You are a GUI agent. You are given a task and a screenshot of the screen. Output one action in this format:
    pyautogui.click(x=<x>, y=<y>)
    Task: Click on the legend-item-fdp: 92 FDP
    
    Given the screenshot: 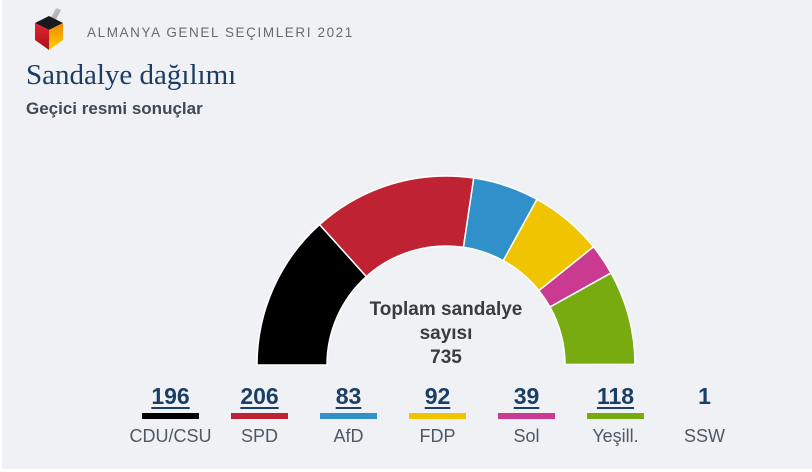 What is the action you would take?
    pyautogui.click(x=437, y=414)
    